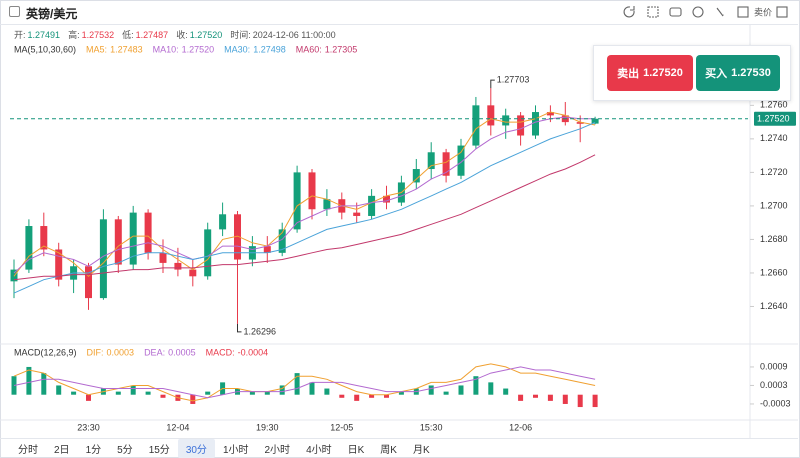 Image resolution: width=800 pixels, height=458 pixels. What do you see at coordinates (182, 352) in the screenshot?
I see `legend-value: 0.0005` at bounding box center [182, 352].